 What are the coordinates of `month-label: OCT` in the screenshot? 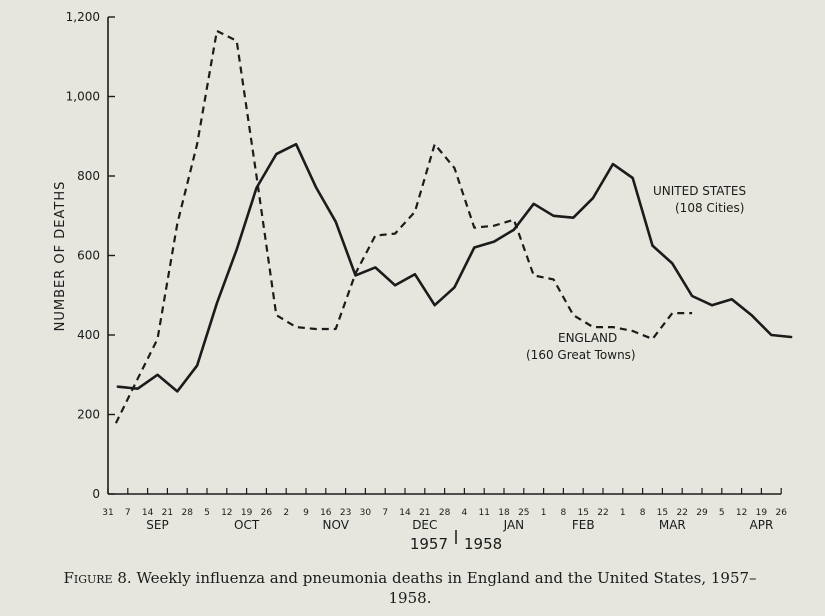 It's located at (247, 525).